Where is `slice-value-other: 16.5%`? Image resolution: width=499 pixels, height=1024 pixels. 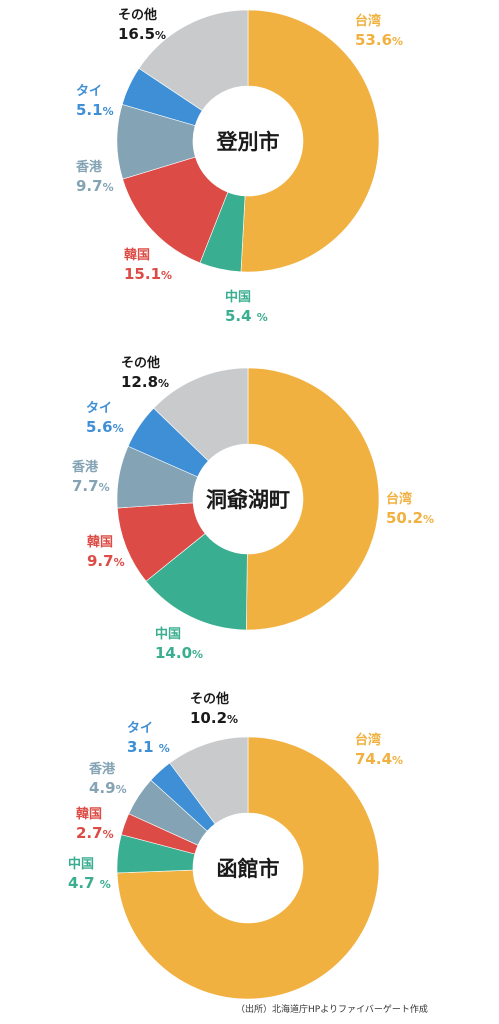
slice-value-other: 16.5% is located at coordinates (142, 34).